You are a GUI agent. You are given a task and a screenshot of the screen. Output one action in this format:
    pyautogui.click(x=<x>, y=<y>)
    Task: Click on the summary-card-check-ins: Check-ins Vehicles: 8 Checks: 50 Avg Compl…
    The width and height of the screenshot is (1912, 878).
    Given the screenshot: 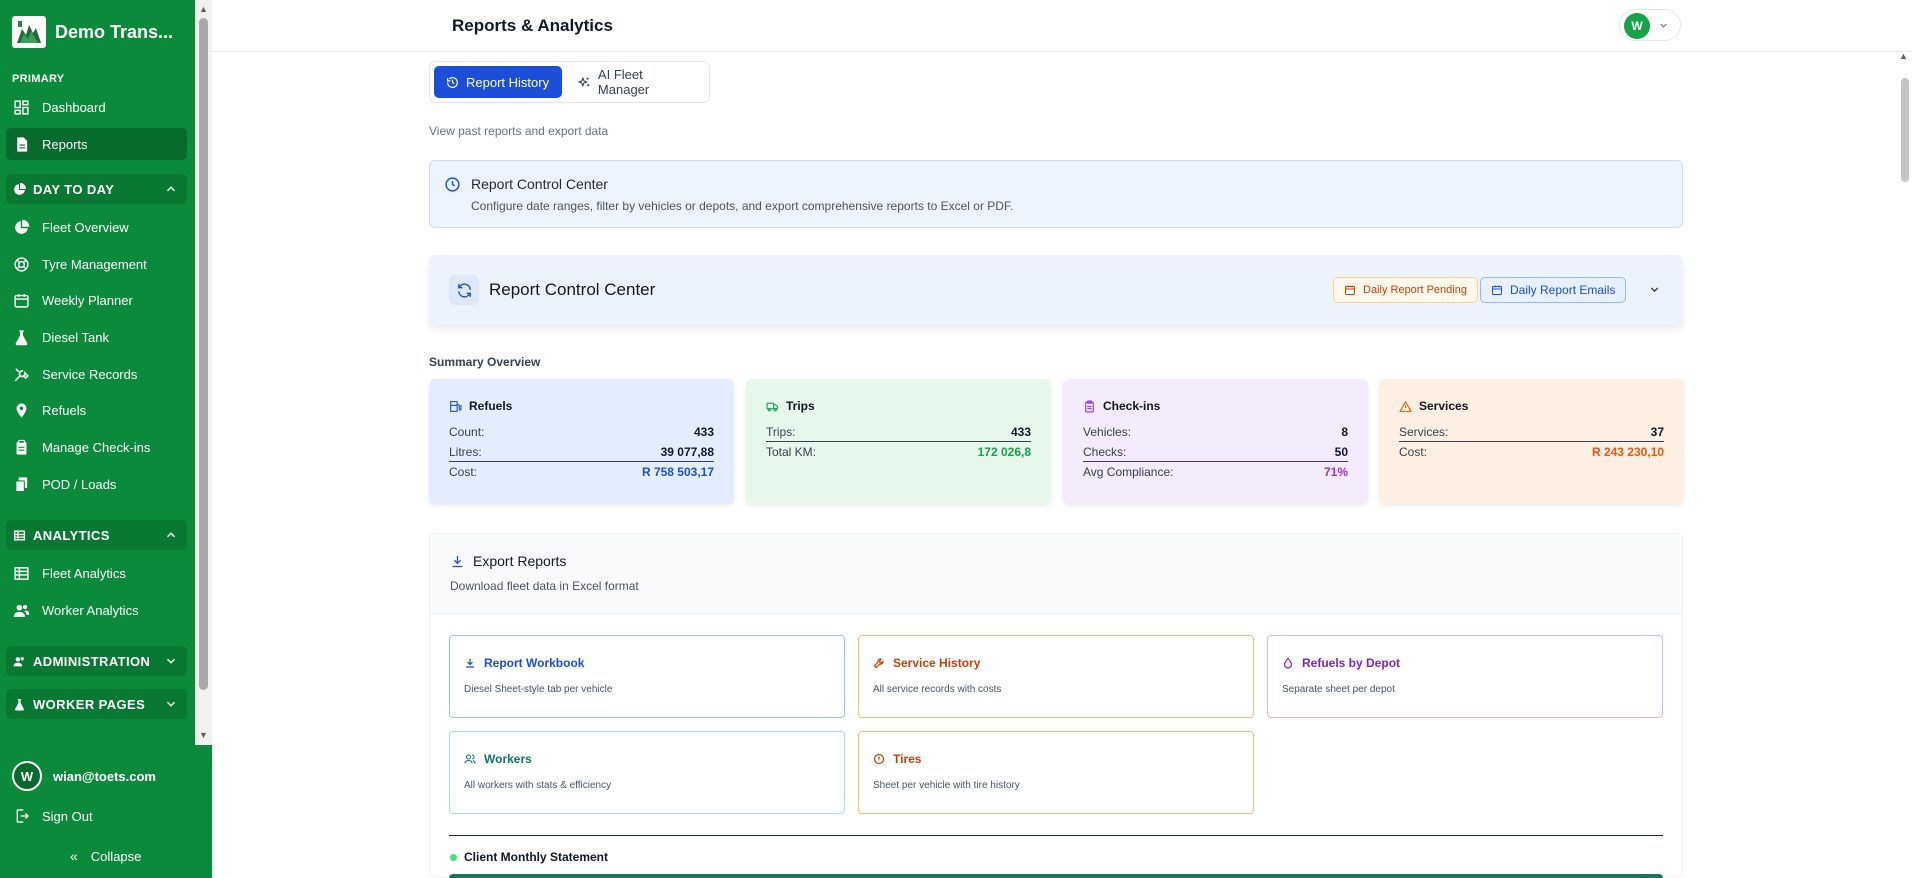 What is the action you would take?
    pyautogui.click(x=1215, y=441)
    